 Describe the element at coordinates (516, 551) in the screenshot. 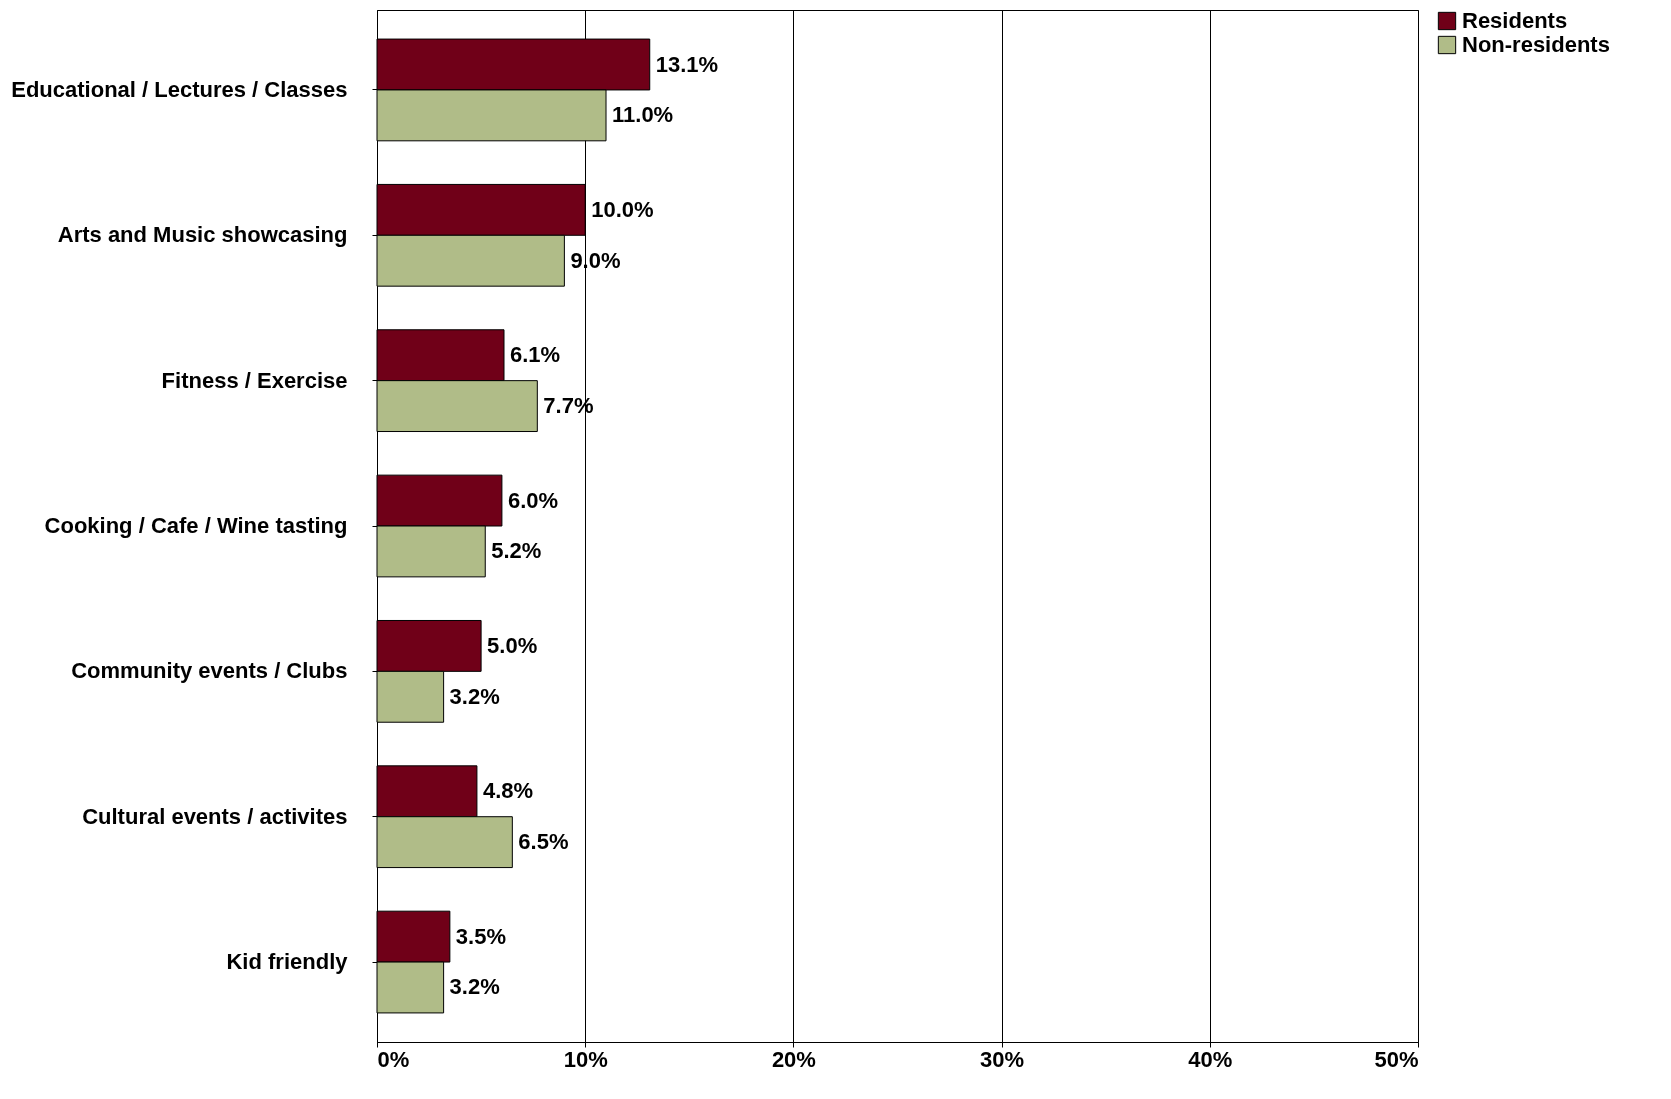

I see `data-label: 5.2%` at that location.